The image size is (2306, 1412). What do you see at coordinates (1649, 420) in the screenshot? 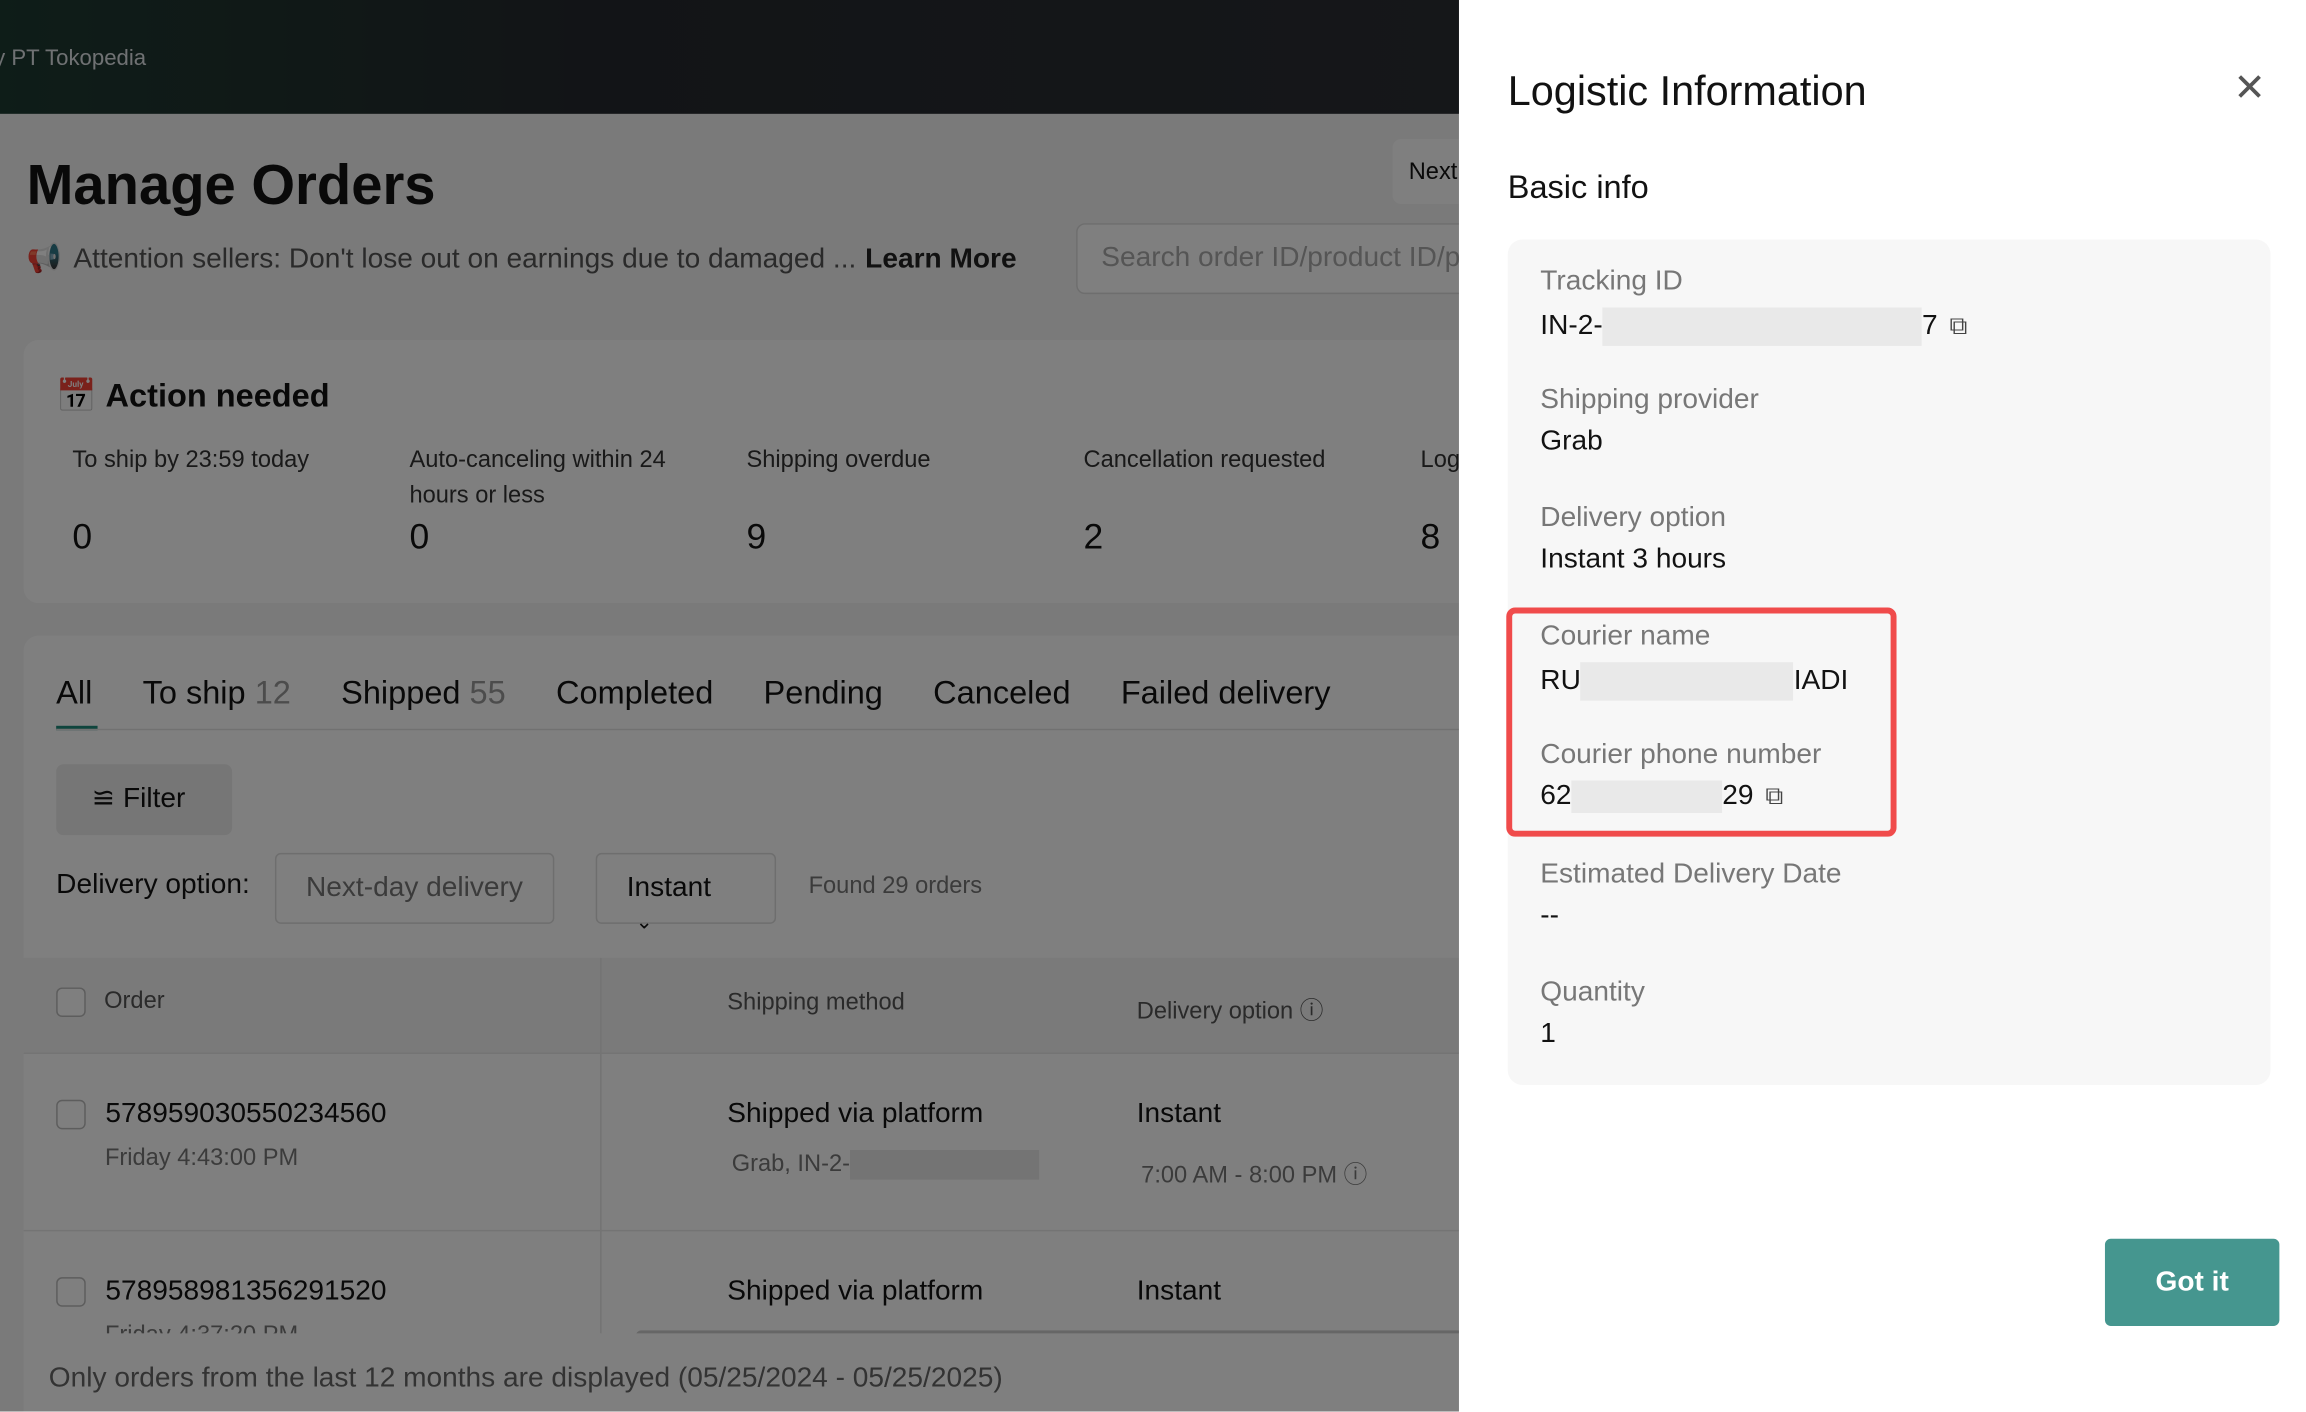
I see `field-shipping-provider: Shipping provider Grab` at bounding box center [1649, 420].